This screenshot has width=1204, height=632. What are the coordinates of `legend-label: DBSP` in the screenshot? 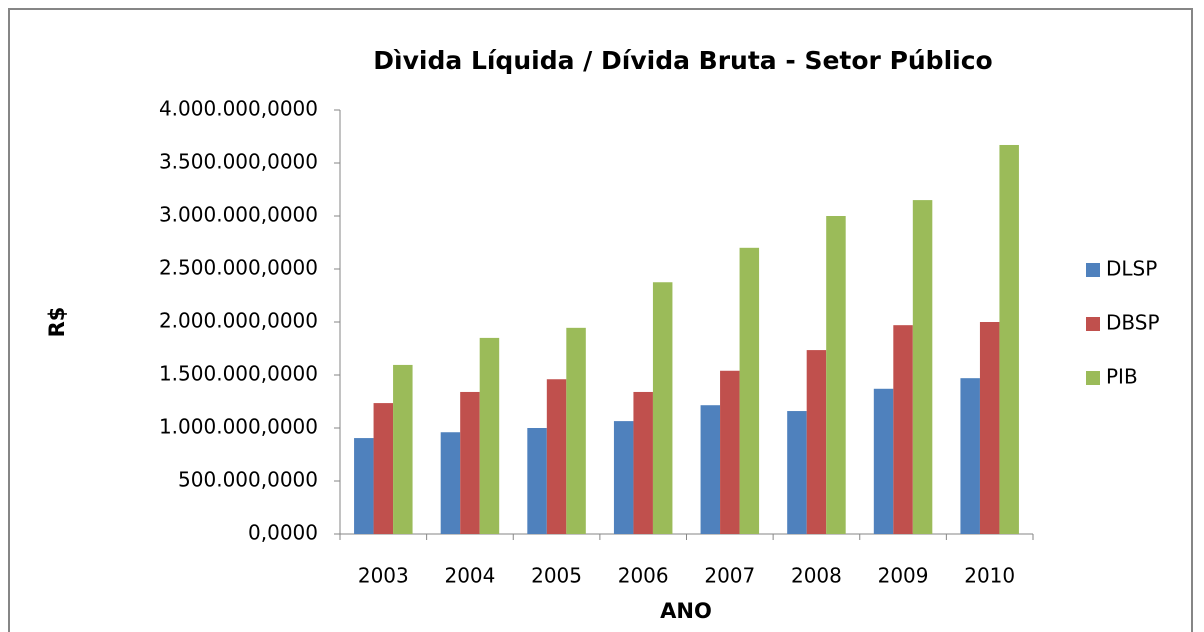 It's located at (1133, 323).